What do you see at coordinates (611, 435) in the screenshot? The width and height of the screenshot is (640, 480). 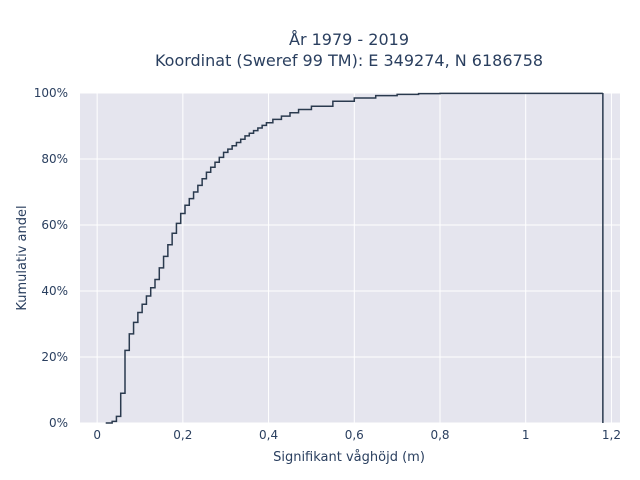 I see `x-tick-label: 1,2` at bounding box center [611, 435].